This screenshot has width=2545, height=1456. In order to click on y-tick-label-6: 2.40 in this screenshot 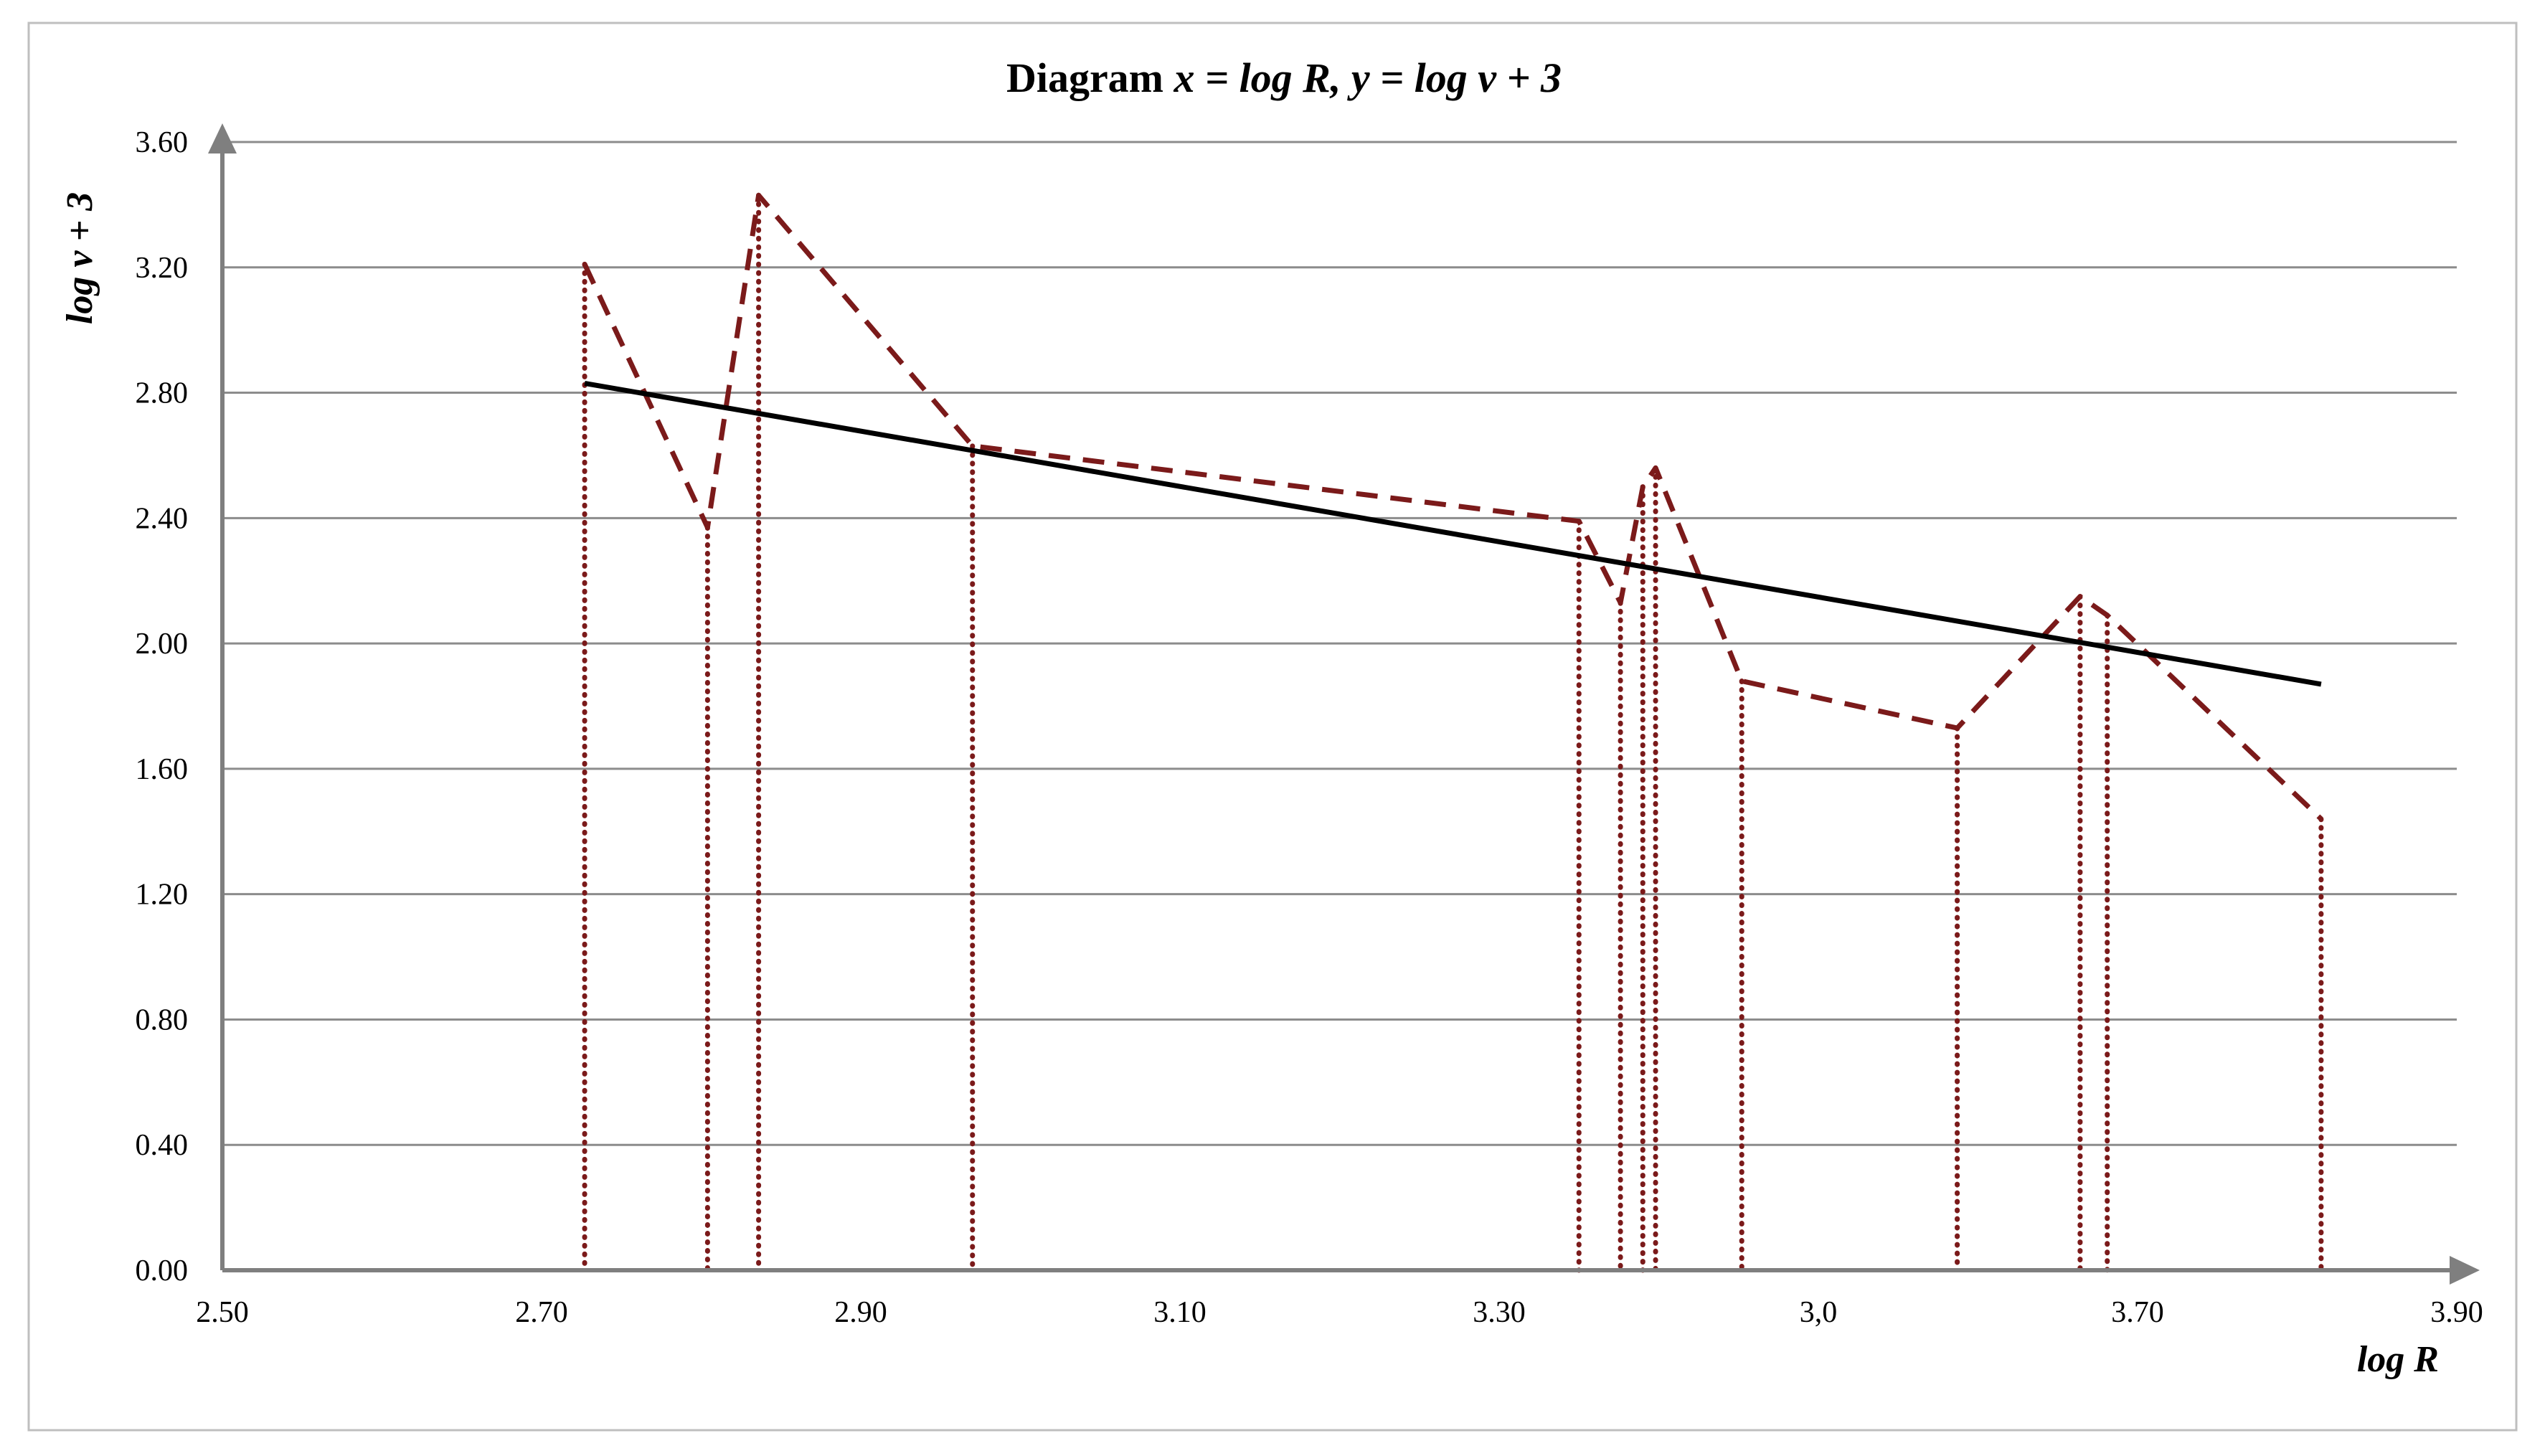, I will do `click(162, 518)`.